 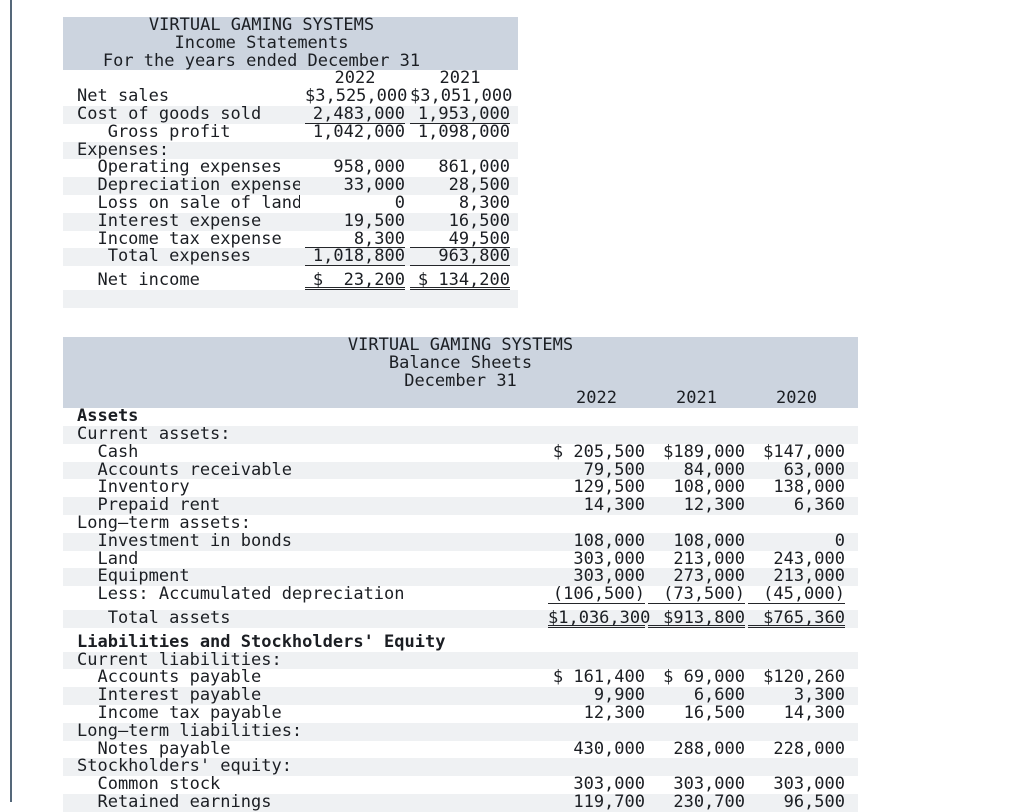 What do you see at coordinates (123, 150) in the screenshot?
I see `row-label: Expenses:` at bounding box center [123, 150].